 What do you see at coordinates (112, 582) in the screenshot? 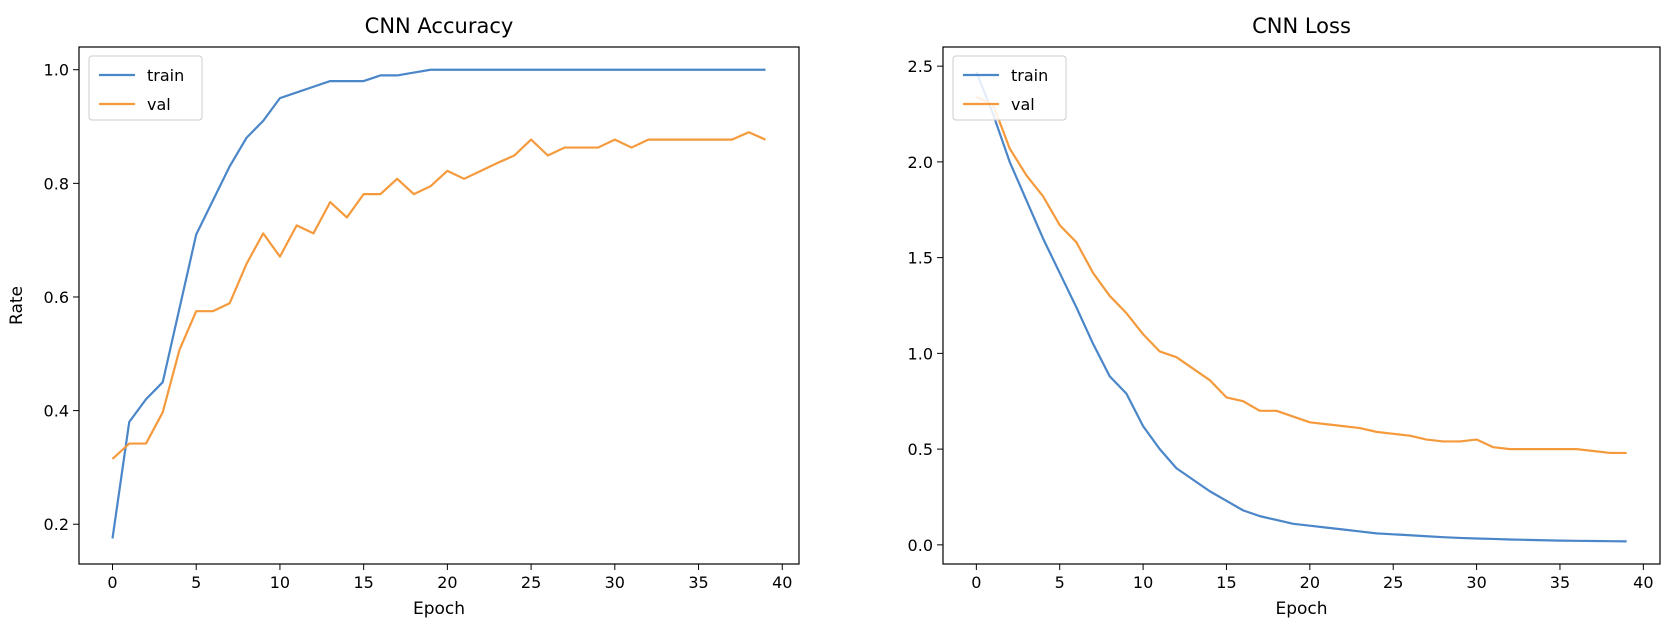
I see `accuracy-x-tick-label: 0` at bounding box center [112, 582].